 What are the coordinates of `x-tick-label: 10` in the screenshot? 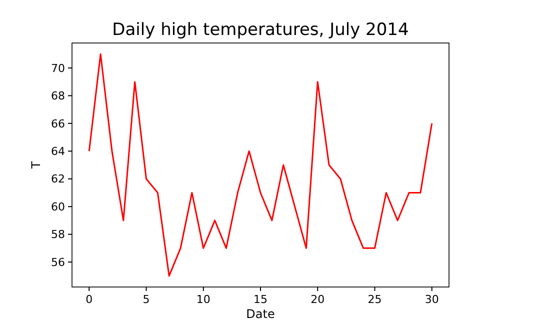 It's located at (203, 299).